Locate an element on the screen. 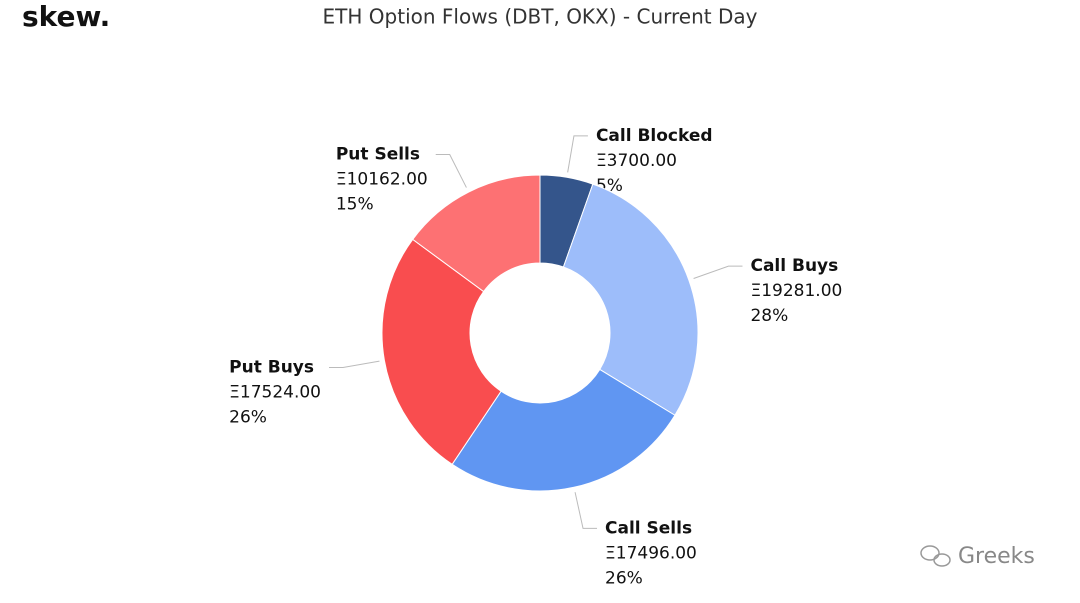 The image size is (1080, 603). brand: skew. is located at coordinates (66, 16).